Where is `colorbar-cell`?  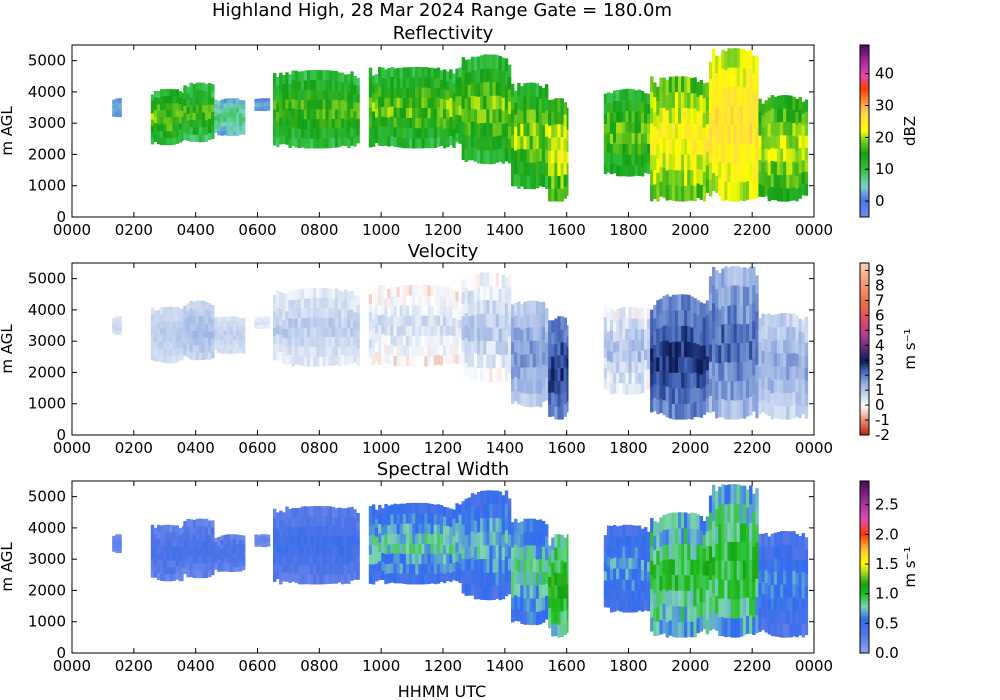
colorbar-cell is located at coordinates (864, 127).